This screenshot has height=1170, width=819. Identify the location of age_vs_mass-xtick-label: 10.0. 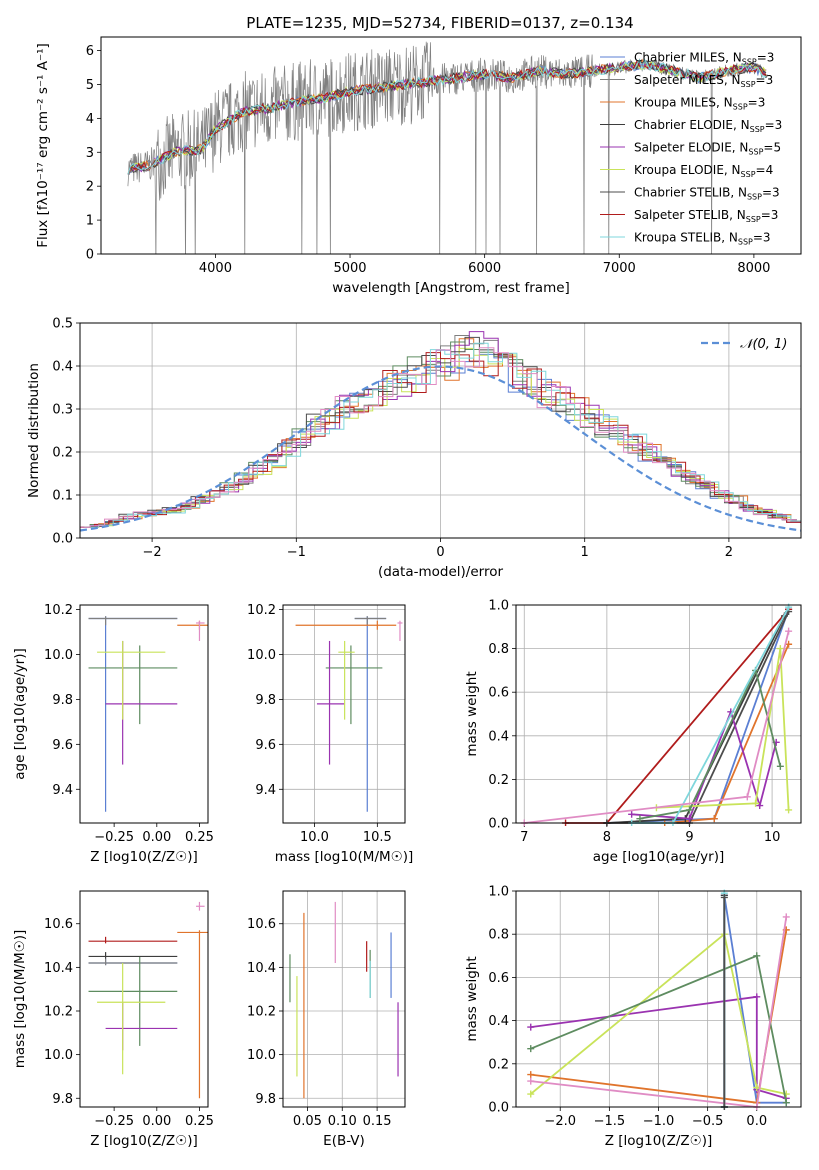
(314, 837).